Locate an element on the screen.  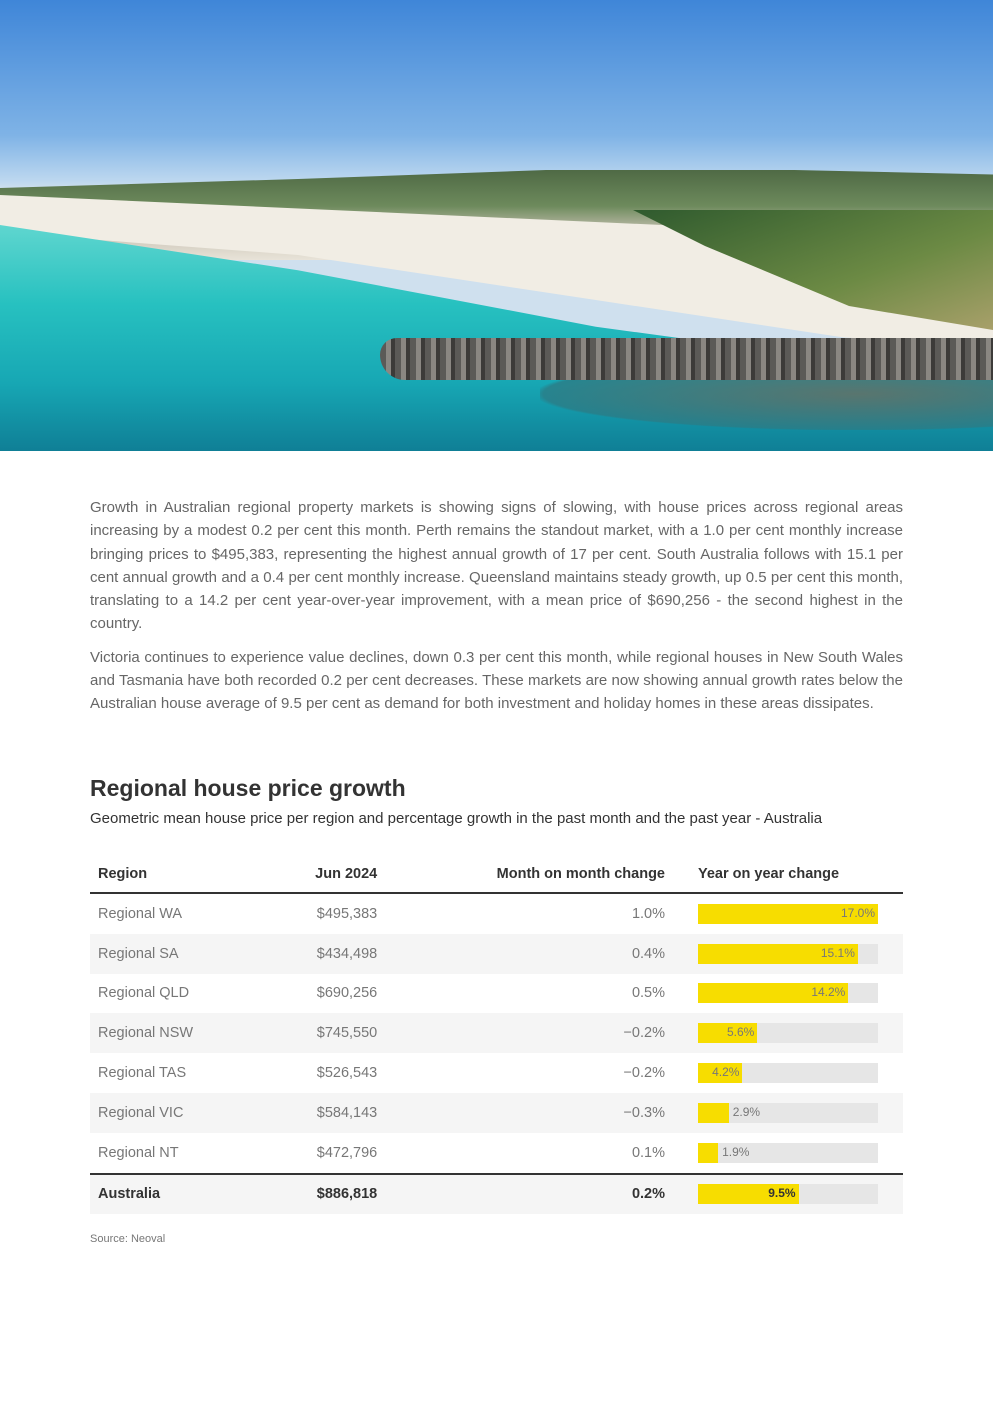
photo-reef is located at coordinates (766, 400).